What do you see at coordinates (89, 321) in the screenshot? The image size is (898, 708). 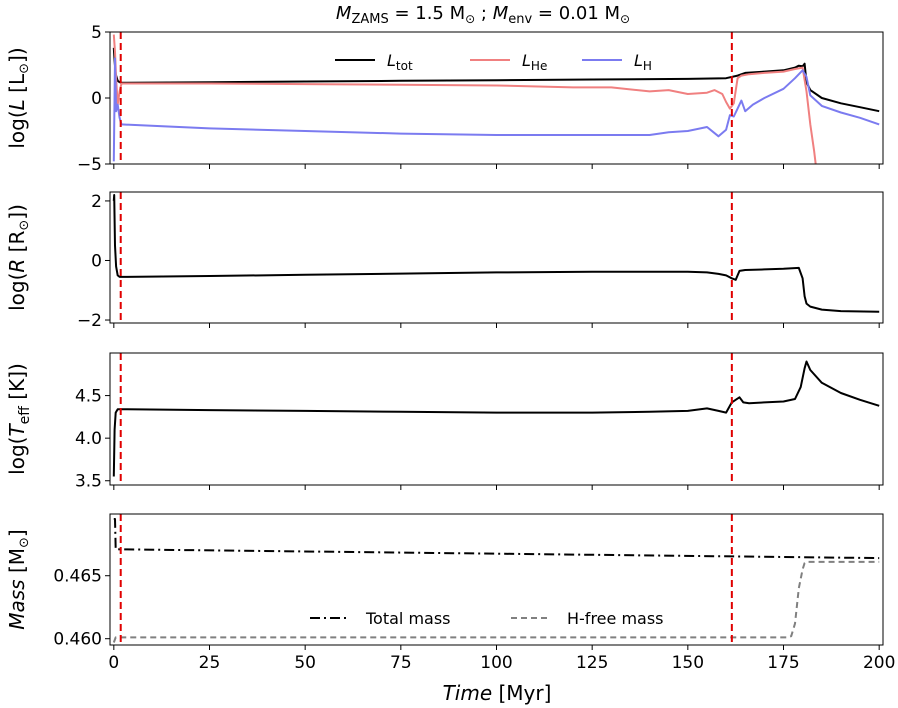 I see `y-tick-label: −2` at bounding box center [89, 321].